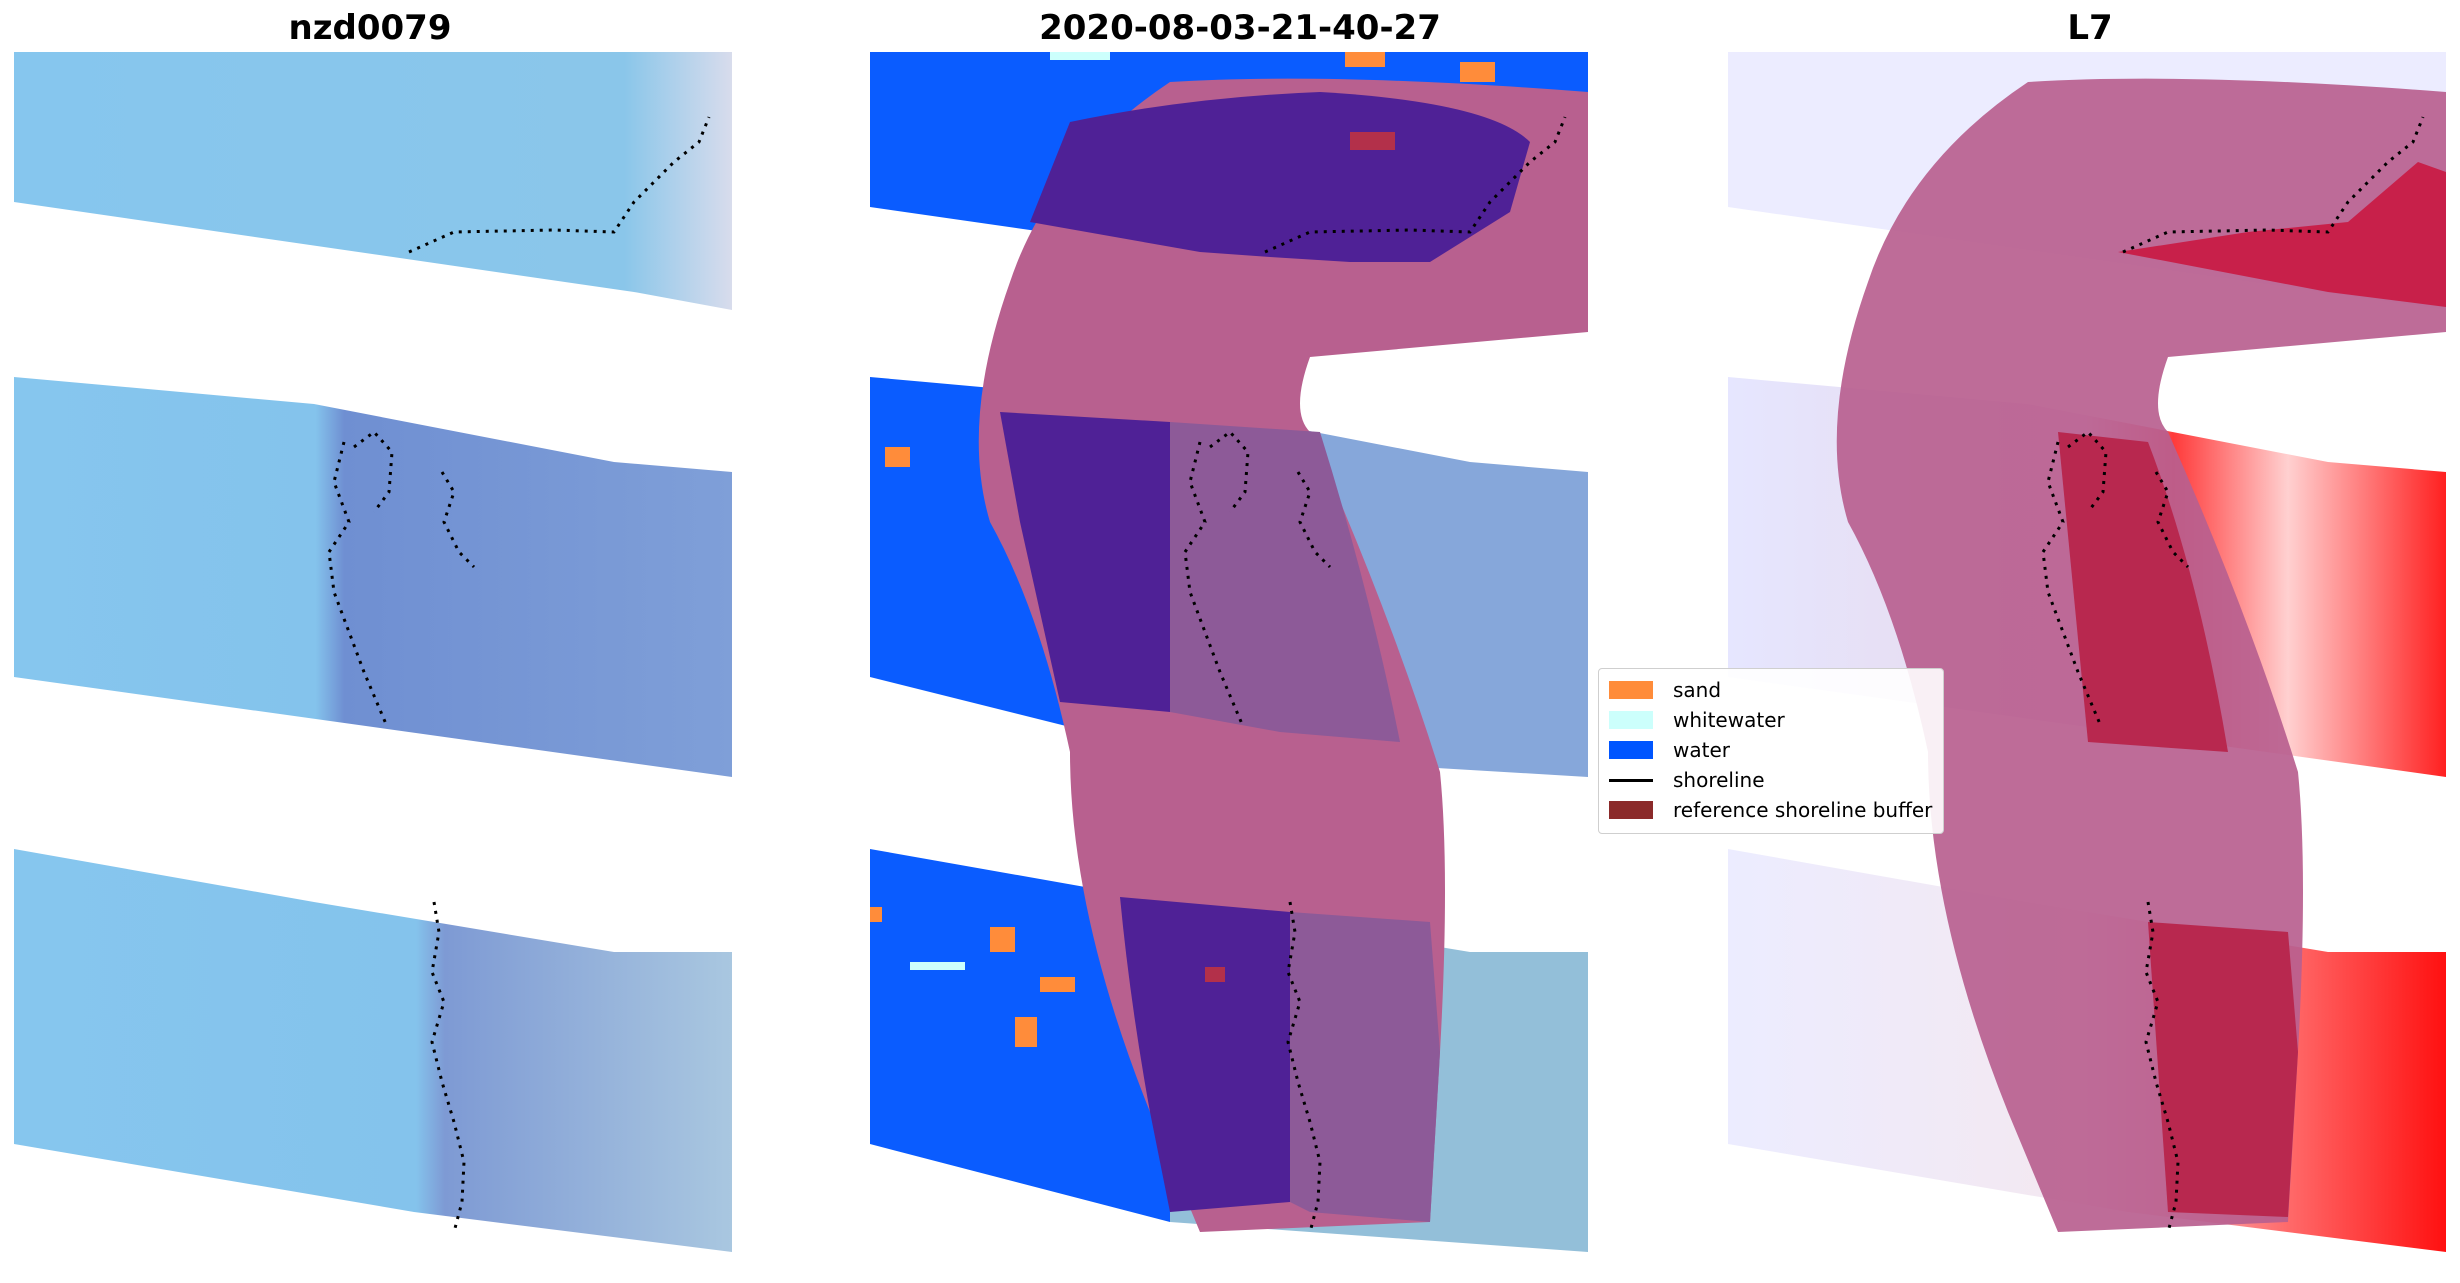 This screenshot has height=1283, width=2460. What do you see at coordinates (1205, 1054) in the screenshot?
I see `buffer-overlap-bottom` at bounding box center [1205, 1054].